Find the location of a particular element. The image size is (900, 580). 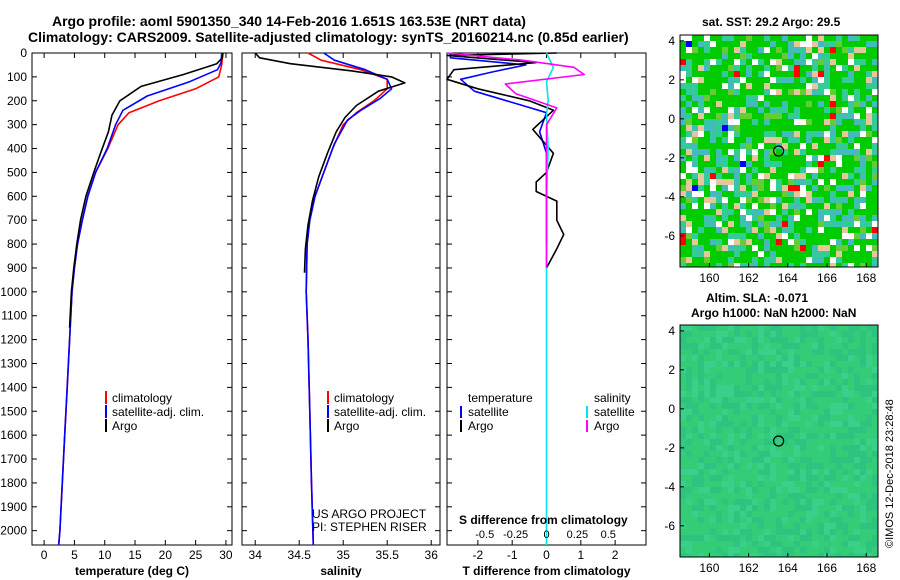

x-tick-label: 30 is located at coordinates (226, 555).